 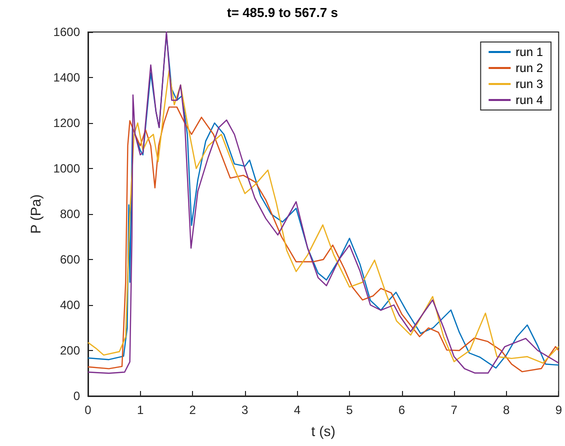 I want to click on y-tick-label: 400, so click(x=70, y=305).